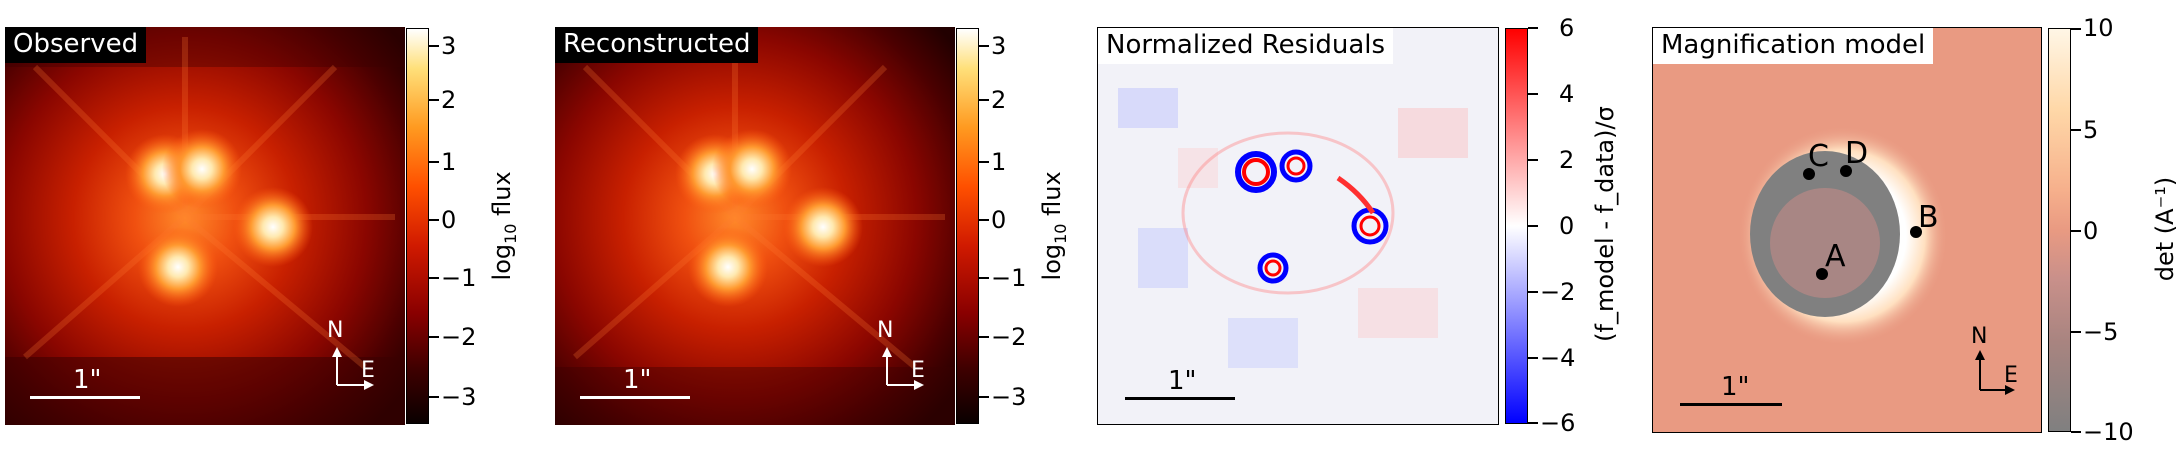  What do you see at coordinates (1916, 232) in the screenshot?
I see `image-b-marker` at bounding box center [1916, 232].